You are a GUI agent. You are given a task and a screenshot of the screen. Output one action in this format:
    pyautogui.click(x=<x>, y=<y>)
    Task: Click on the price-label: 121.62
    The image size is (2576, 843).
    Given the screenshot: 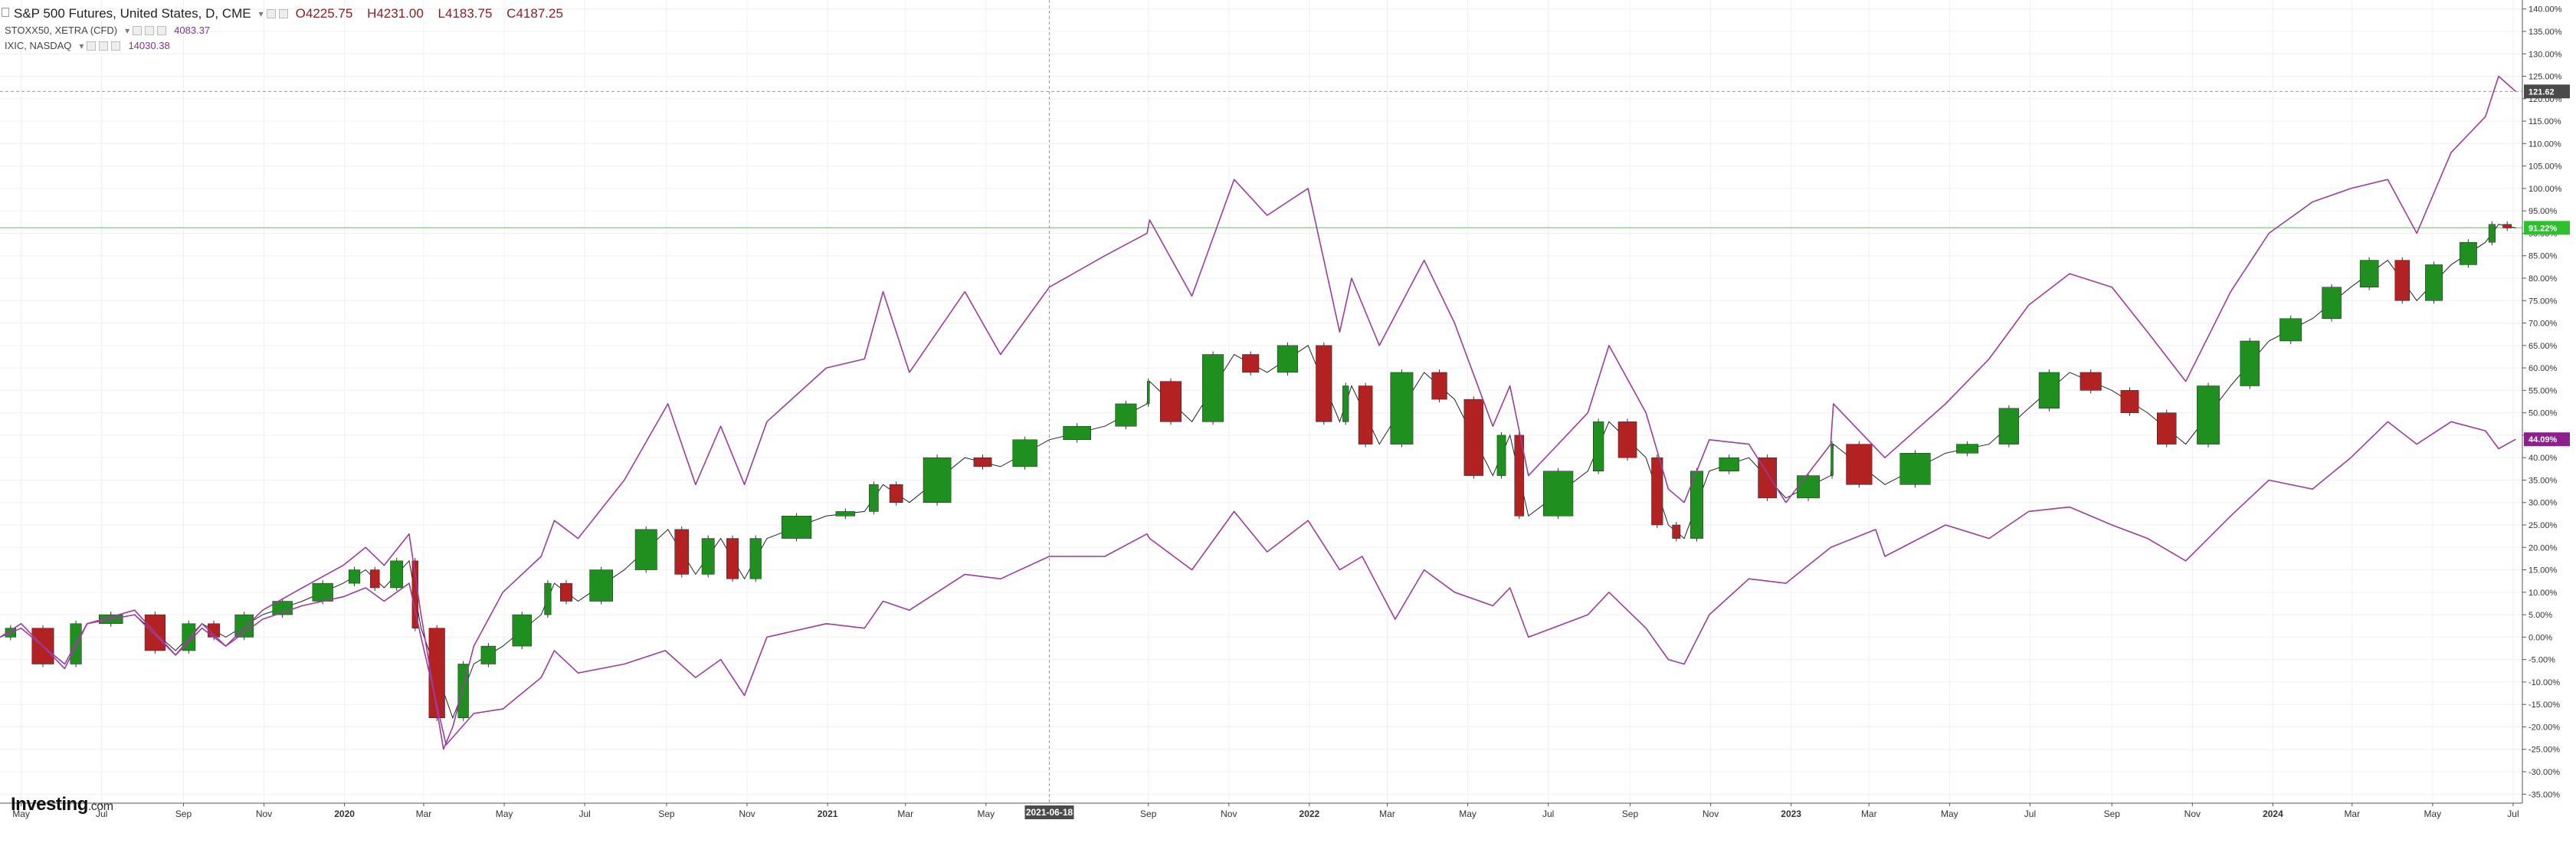 What is the action you would take?
    pyautogui.click(x=2541, y=92)
    